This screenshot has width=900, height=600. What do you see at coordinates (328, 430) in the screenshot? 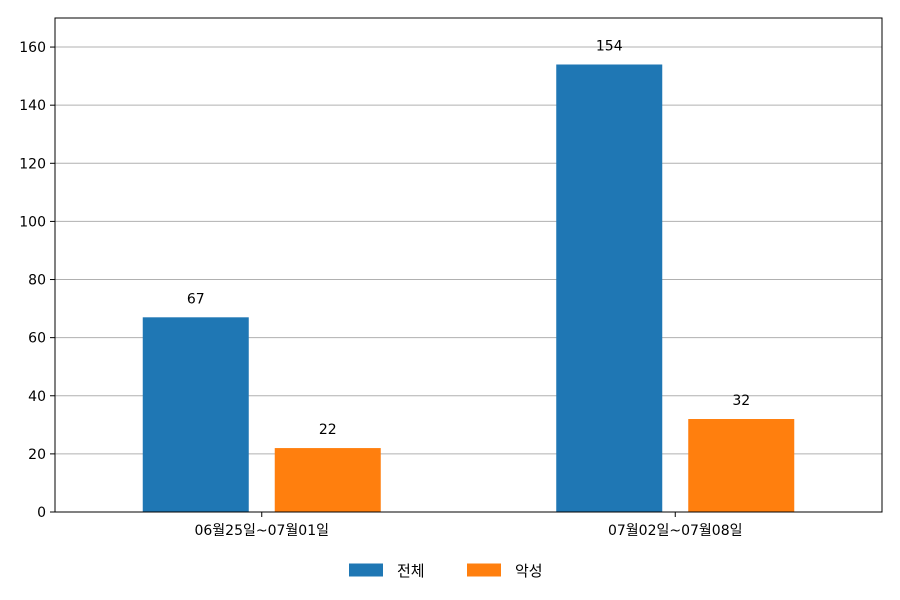
I see `data-label: 22` at bounding box center [328, 430].